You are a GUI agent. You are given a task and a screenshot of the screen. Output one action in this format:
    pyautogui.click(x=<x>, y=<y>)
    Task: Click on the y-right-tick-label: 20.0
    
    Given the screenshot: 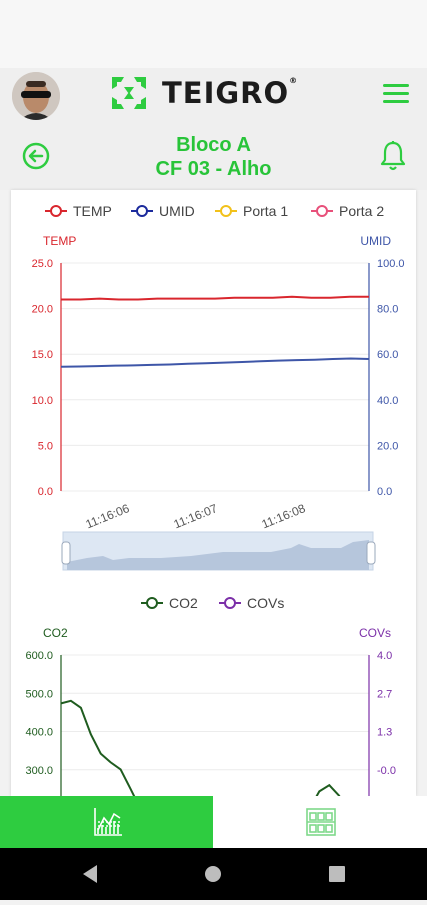 What is the action you would take?
    pyautogui.click(x=387, y=446)
    